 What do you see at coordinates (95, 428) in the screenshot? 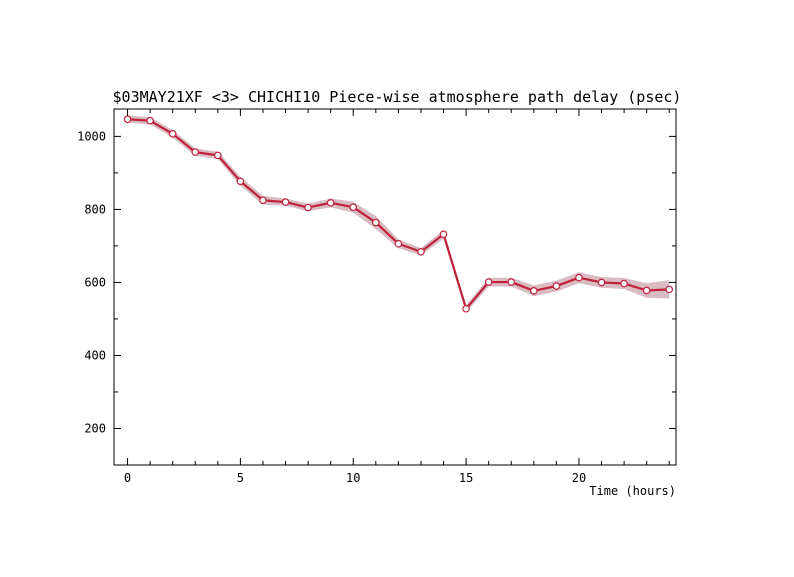
I see `y-tick-label: 200` at bounding box center [95, 428].